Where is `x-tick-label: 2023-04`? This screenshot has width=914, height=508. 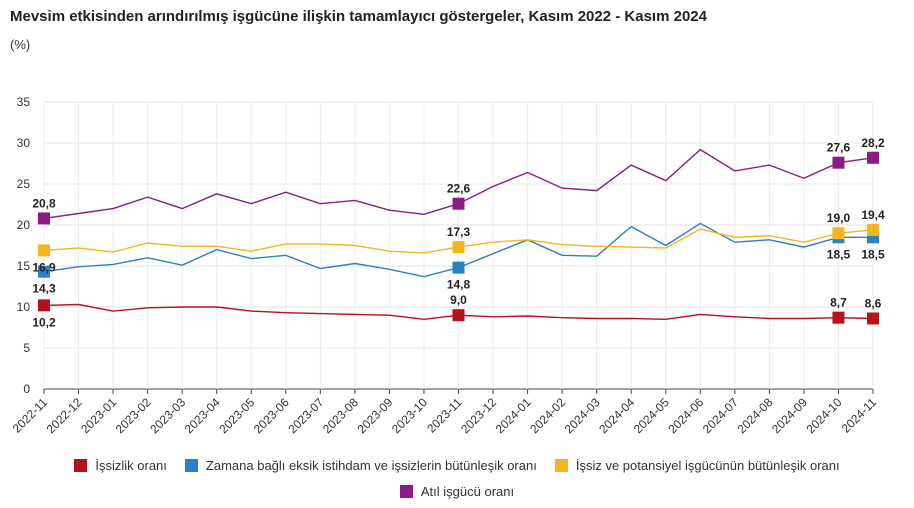 x-tick-label: 2023-04 is located at coordinates (202, 415).